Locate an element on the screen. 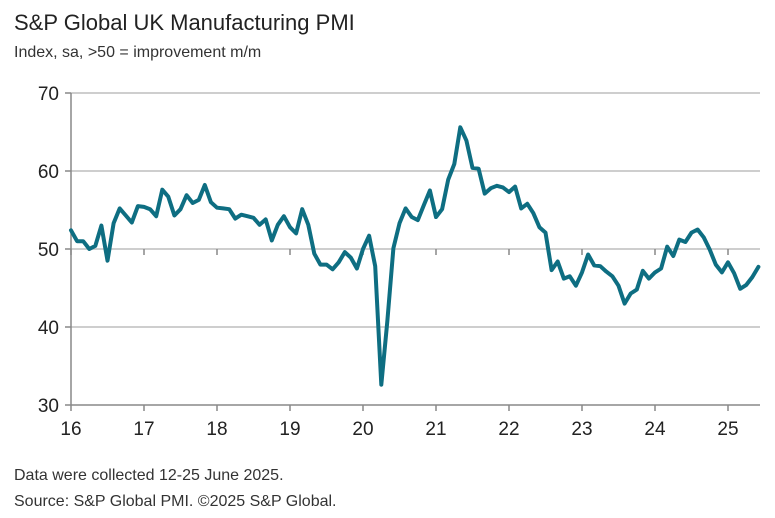 This screenshot has width=775, height=518. chart-subtitle: Index, sa, >50 = improvement m/m is located at coordinates (138, 52).